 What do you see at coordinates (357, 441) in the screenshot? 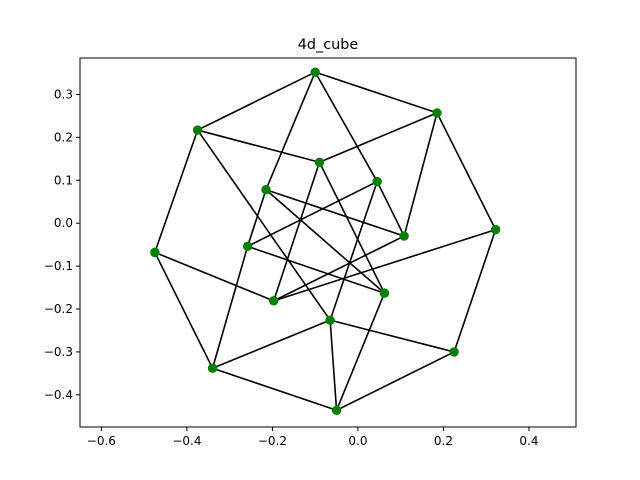
I see `x-tick-label-3: 0.0` at bounding box center [357, 441].